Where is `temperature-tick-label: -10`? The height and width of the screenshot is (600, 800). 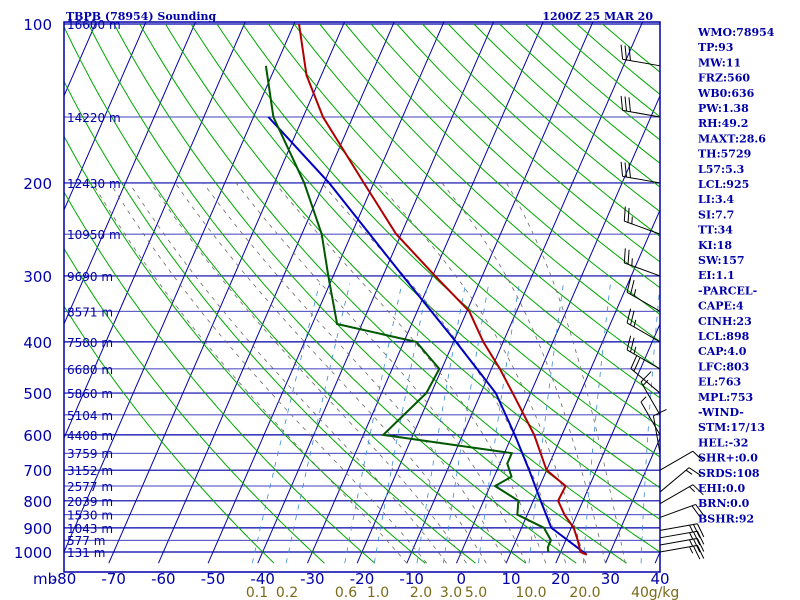
temperature-tick-label: -10 is located at coordinates (411, 579).